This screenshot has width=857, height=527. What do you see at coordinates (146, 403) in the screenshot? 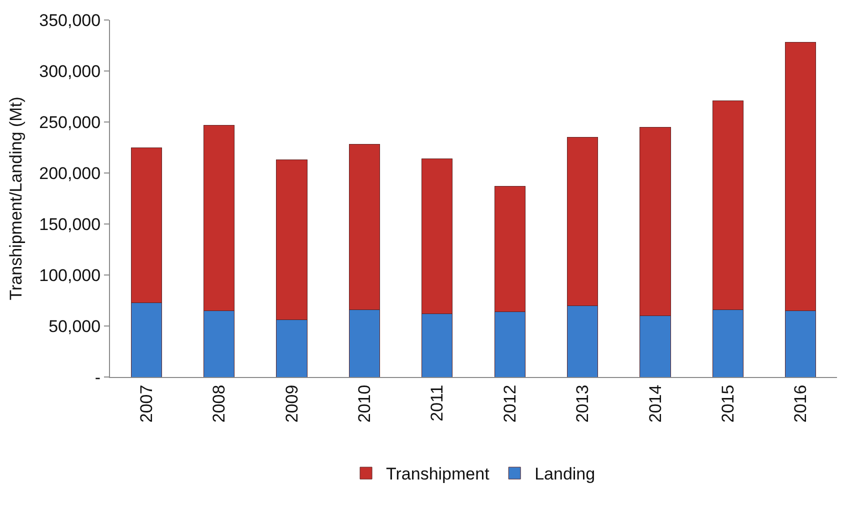
I see `x-tick-label: 2007` at bounding box center [146, 403].